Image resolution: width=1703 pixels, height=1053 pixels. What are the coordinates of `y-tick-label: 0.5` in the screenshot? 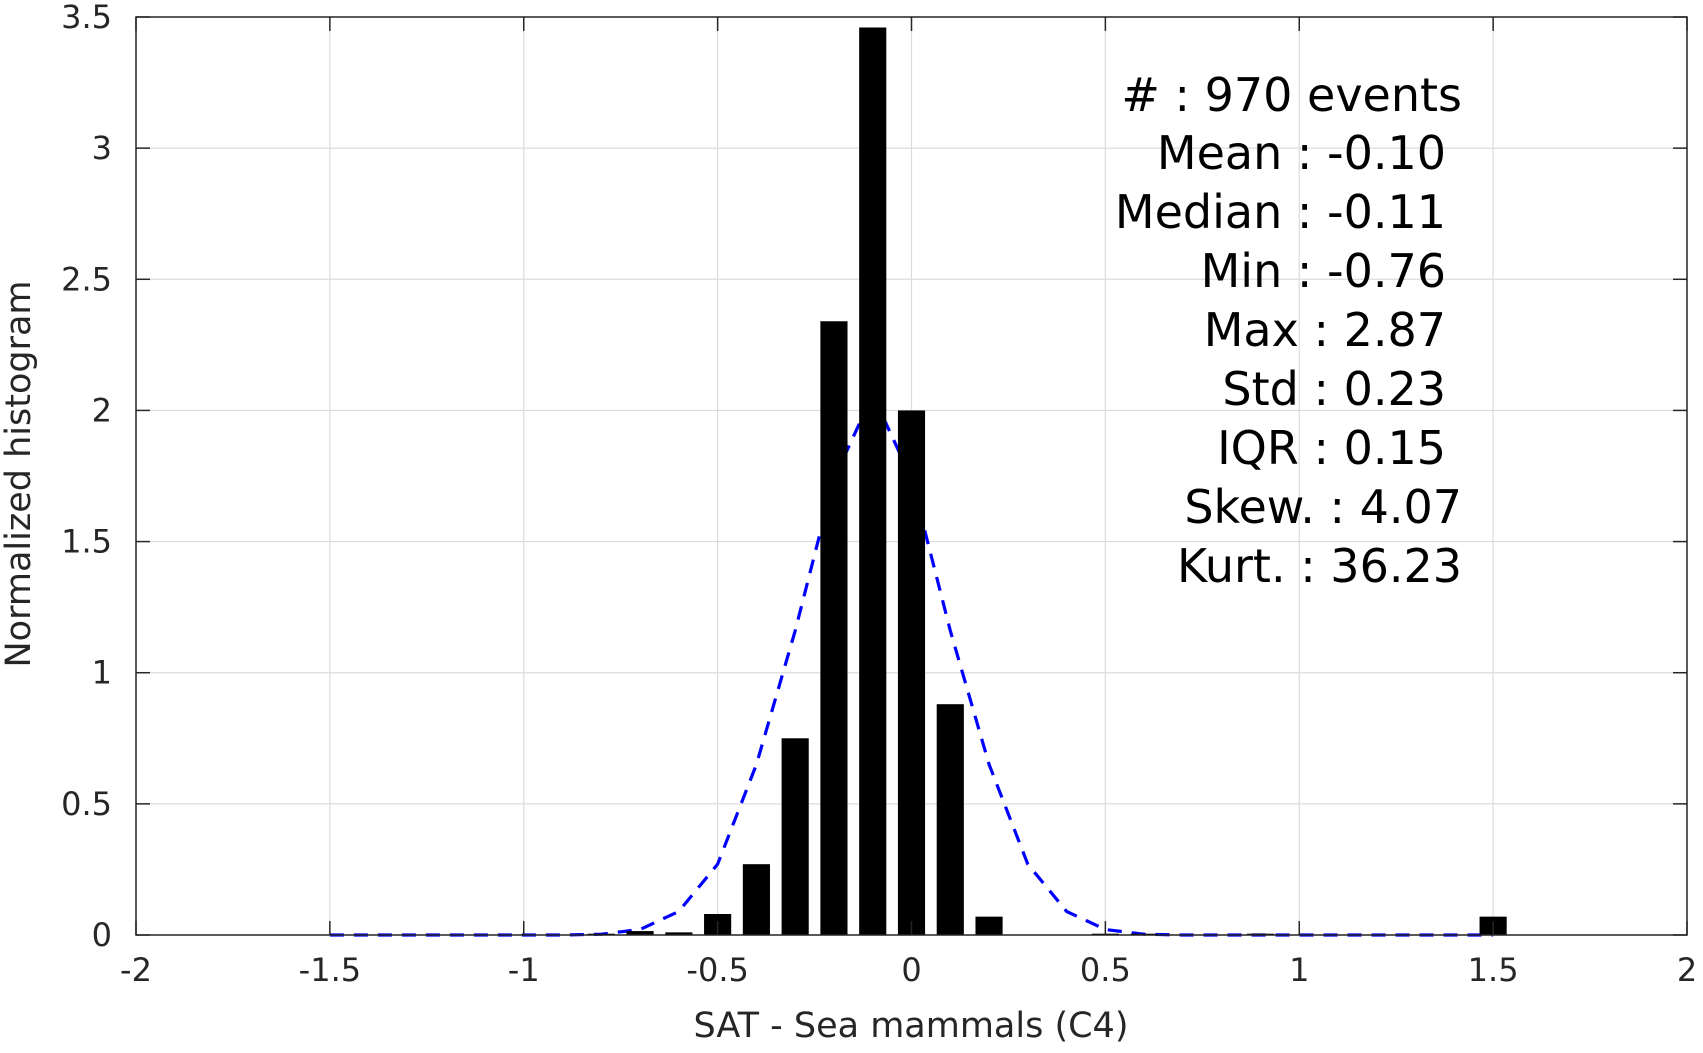 It's located at (86, 804).